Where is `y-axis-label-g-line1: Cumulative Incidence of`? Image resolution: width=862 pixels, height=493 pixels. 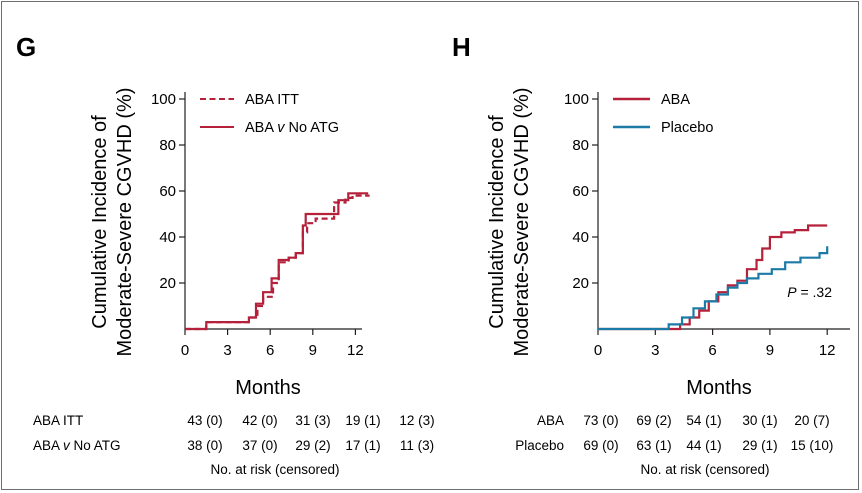 y-axis-label-g-line1: Cumulative Incidence of is located at coordinates (100, 222).